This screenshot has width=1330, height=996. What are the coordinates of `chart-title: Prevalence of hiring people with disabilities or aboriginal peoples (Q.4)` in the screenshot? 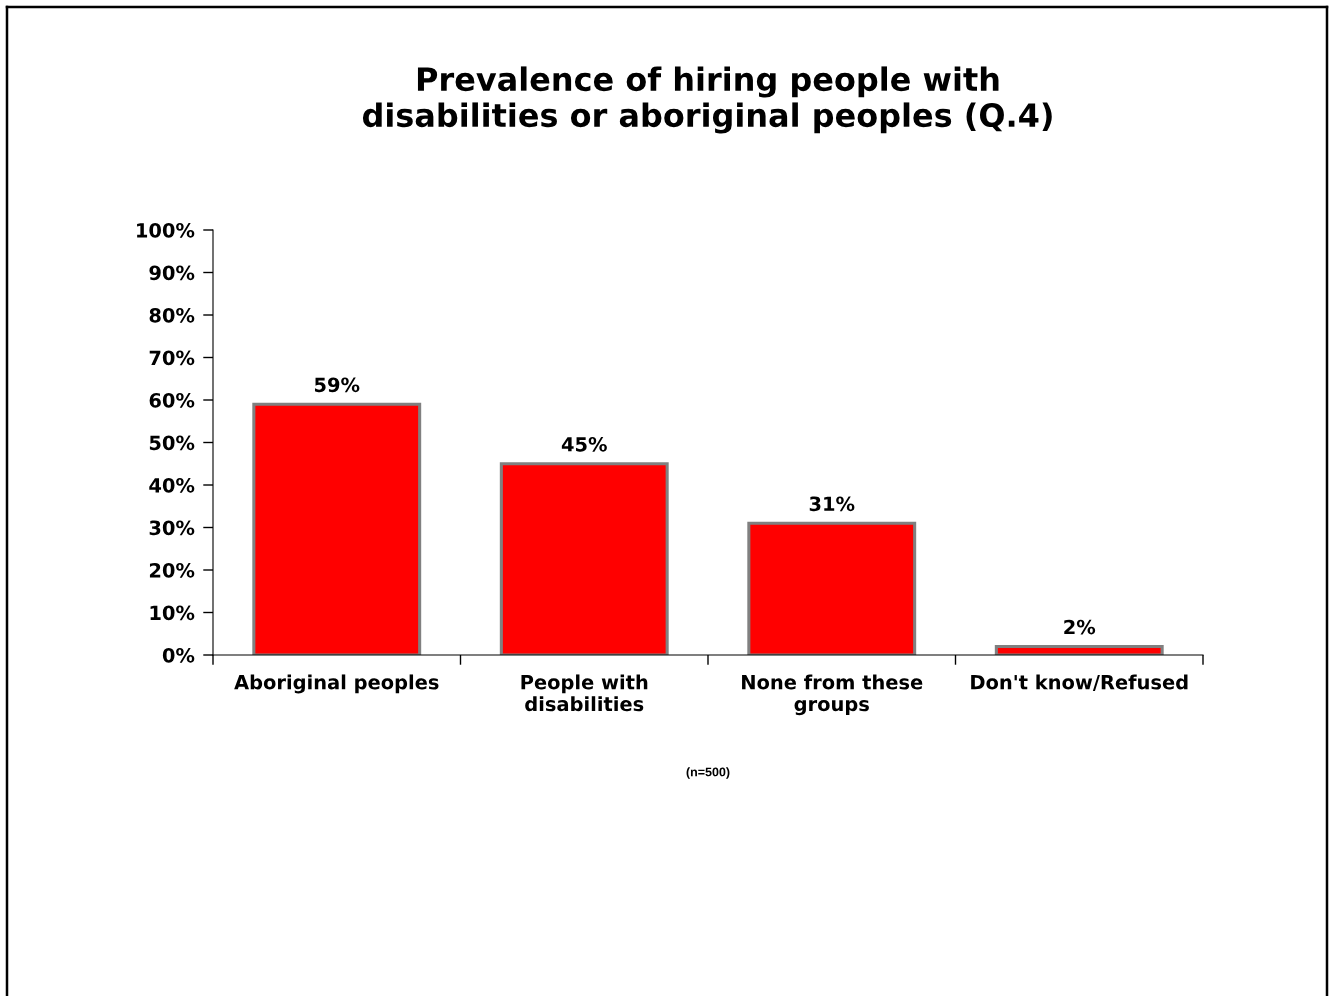 It's located at (707, 100).